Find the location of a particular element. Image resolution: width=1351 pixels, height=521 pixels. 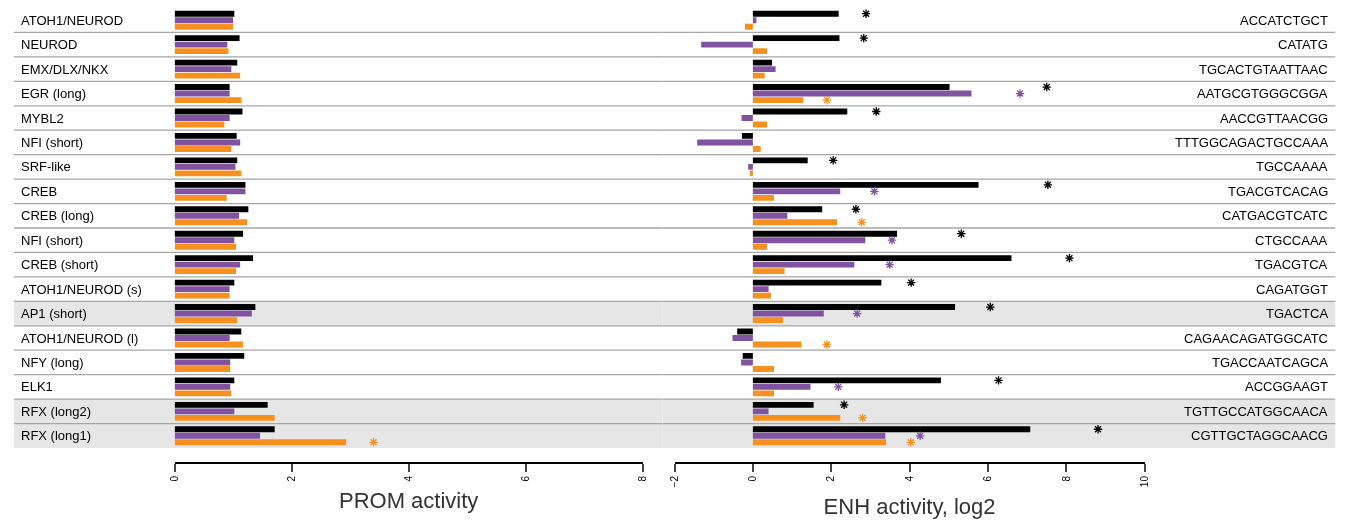

x-axis-title: PROM activity is located at coordinates (409, 500).